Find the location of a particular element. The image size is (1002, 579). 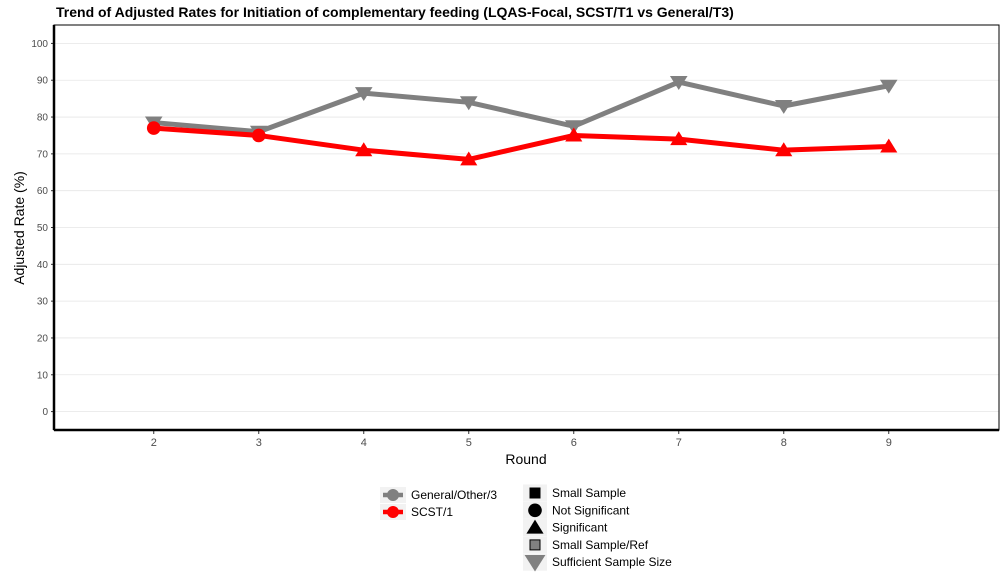

x-tick-label: 9 is located at coordinates (889, 443).